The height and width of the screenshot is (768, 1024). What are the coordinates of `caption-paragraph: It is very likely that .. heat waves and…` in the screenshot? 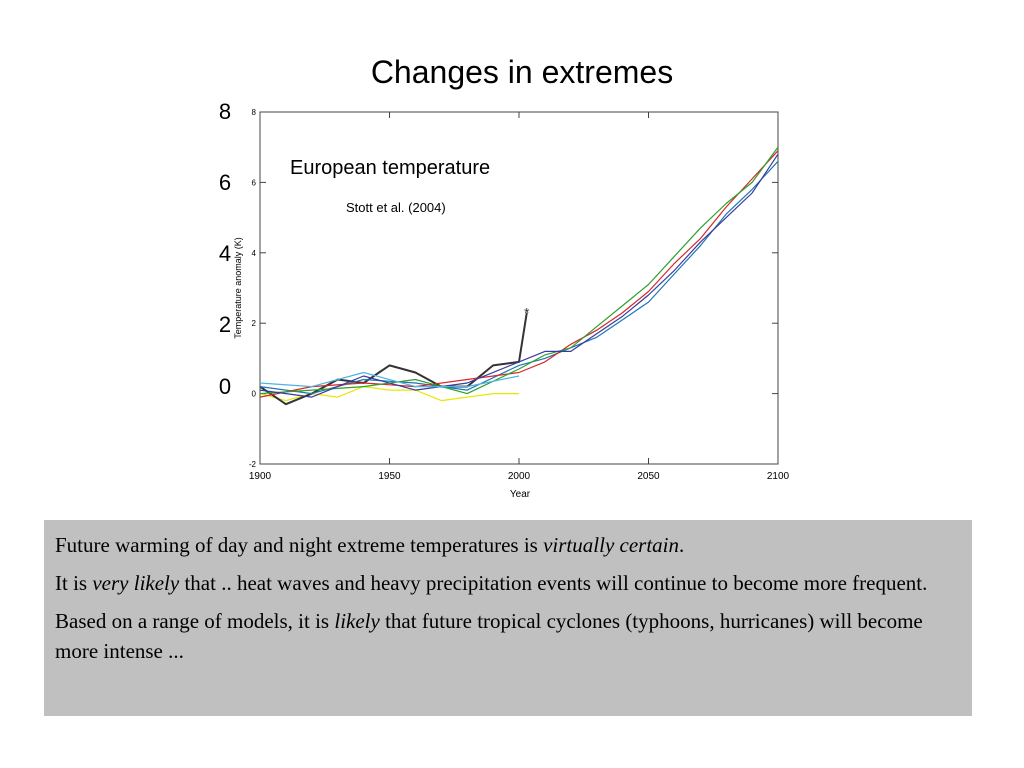 It's located at (491, 583).